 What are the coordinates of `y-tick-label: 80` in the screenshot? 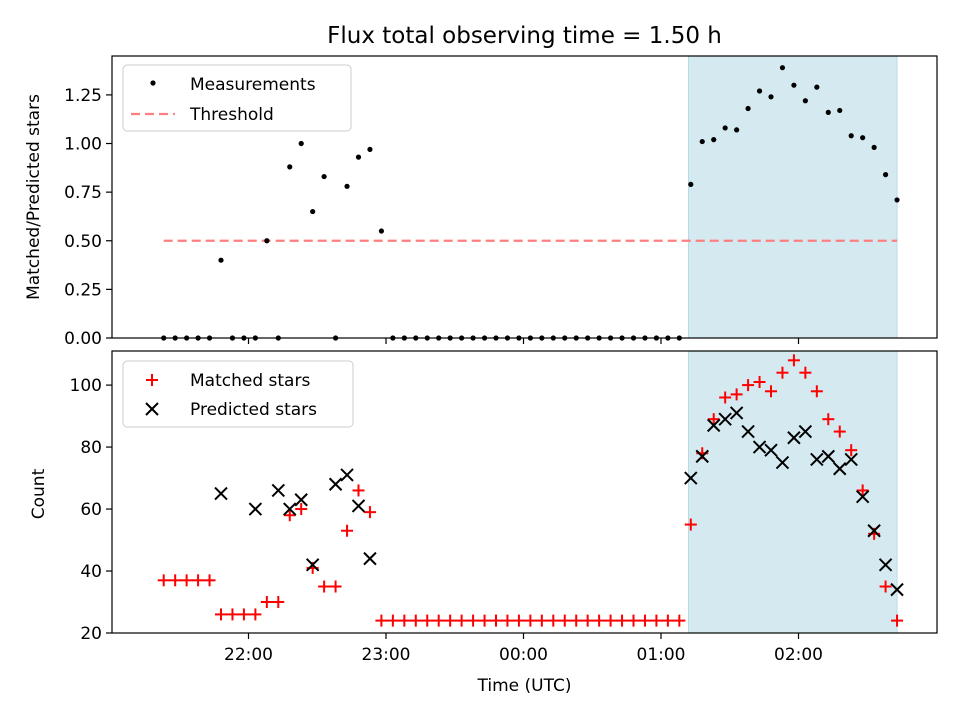 It's located at (91, 448).